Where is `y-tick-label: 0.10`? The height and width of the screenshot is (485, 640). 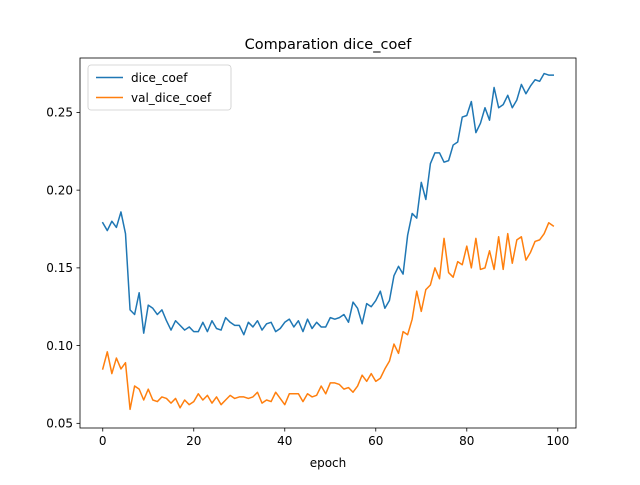
y-tick-label: 0.10 is located at coordinates (59, 346).